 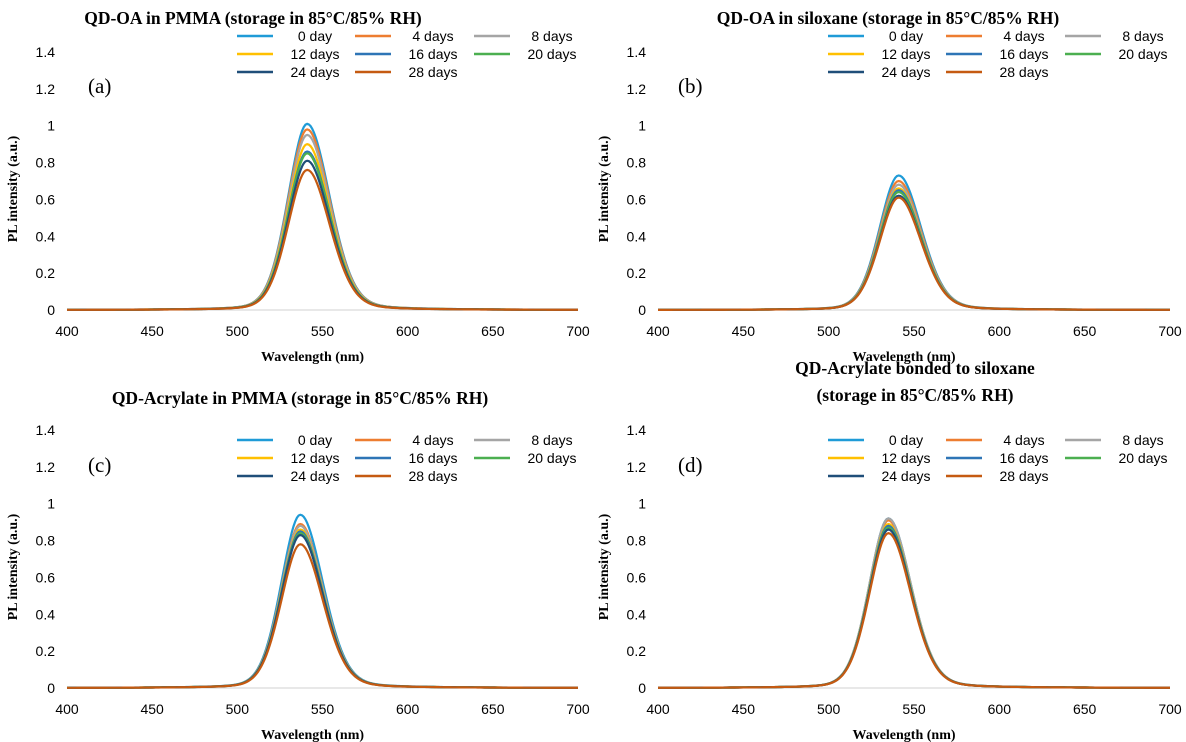 I want to click on panel-label: (a), so click(x=99, y=86).